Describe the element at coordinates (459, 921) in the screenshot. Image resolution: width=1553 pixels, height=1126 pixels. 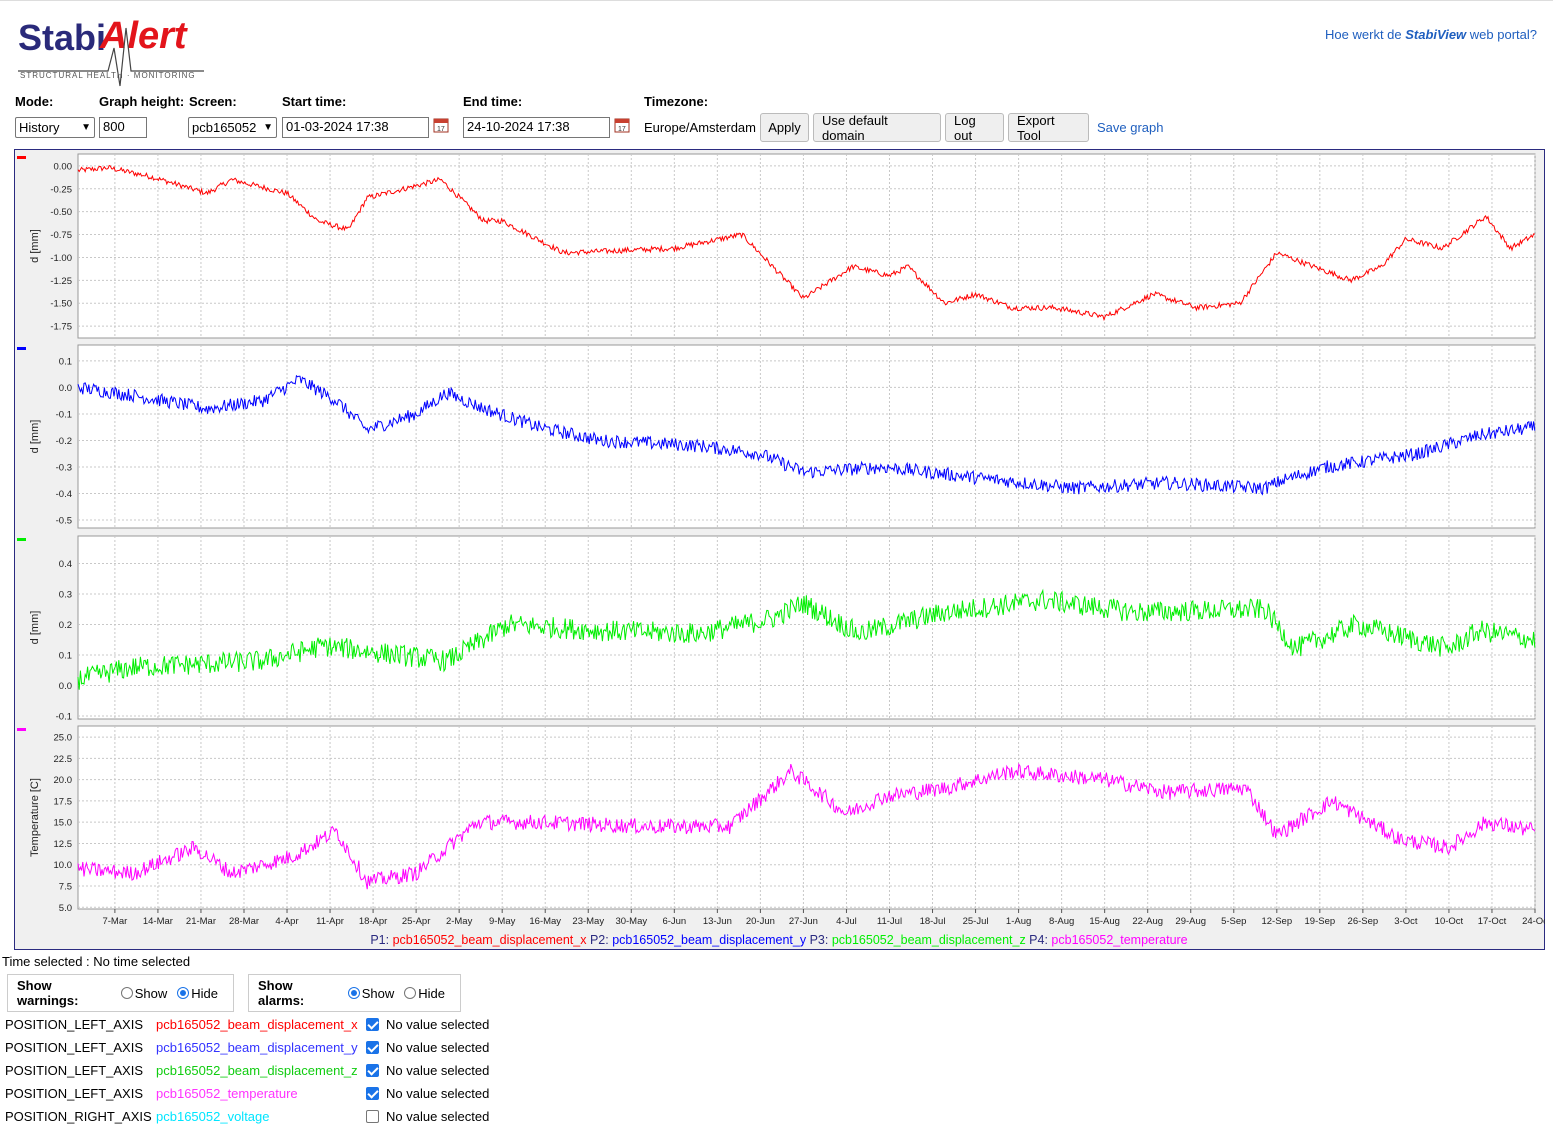
I see `x-tick-label: 2-May` at that location.